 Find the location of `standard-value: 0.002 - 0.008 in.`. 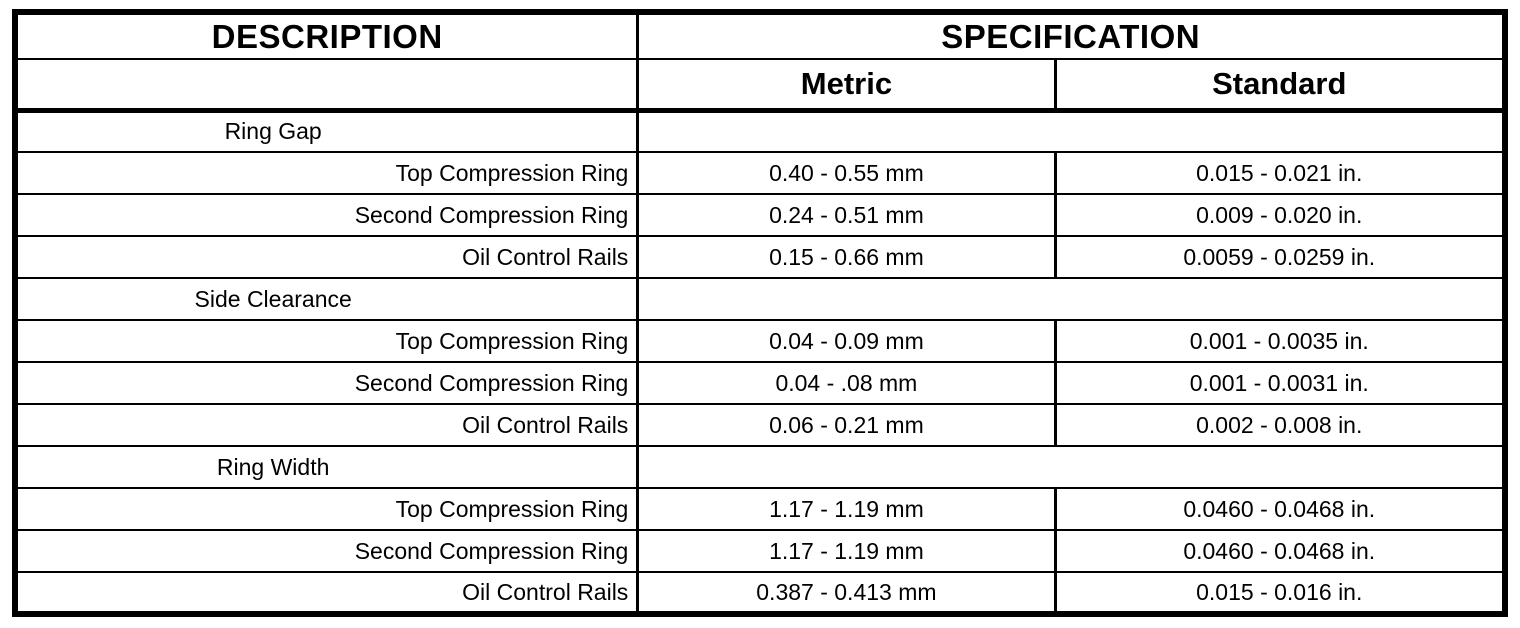

standard-value: 0.002 - 0.008 in. is located at coordinates (1280, 425).